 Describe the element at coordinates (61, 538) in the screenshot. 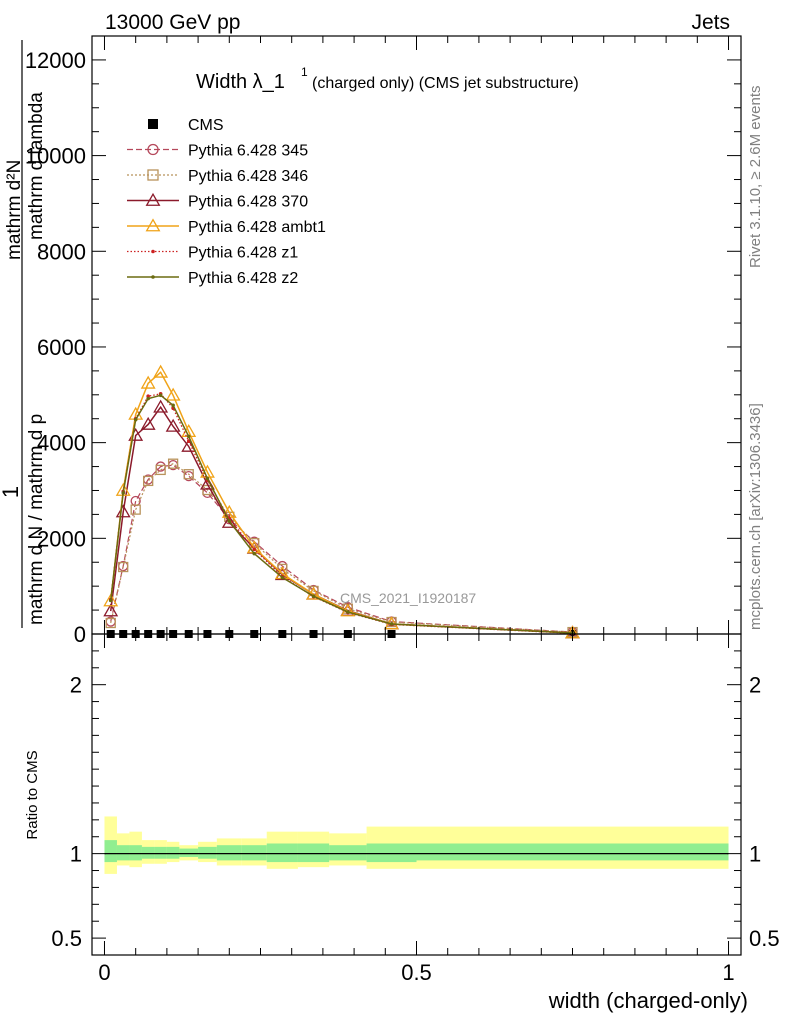

I see `main-ytick-label: 2000` at that location.